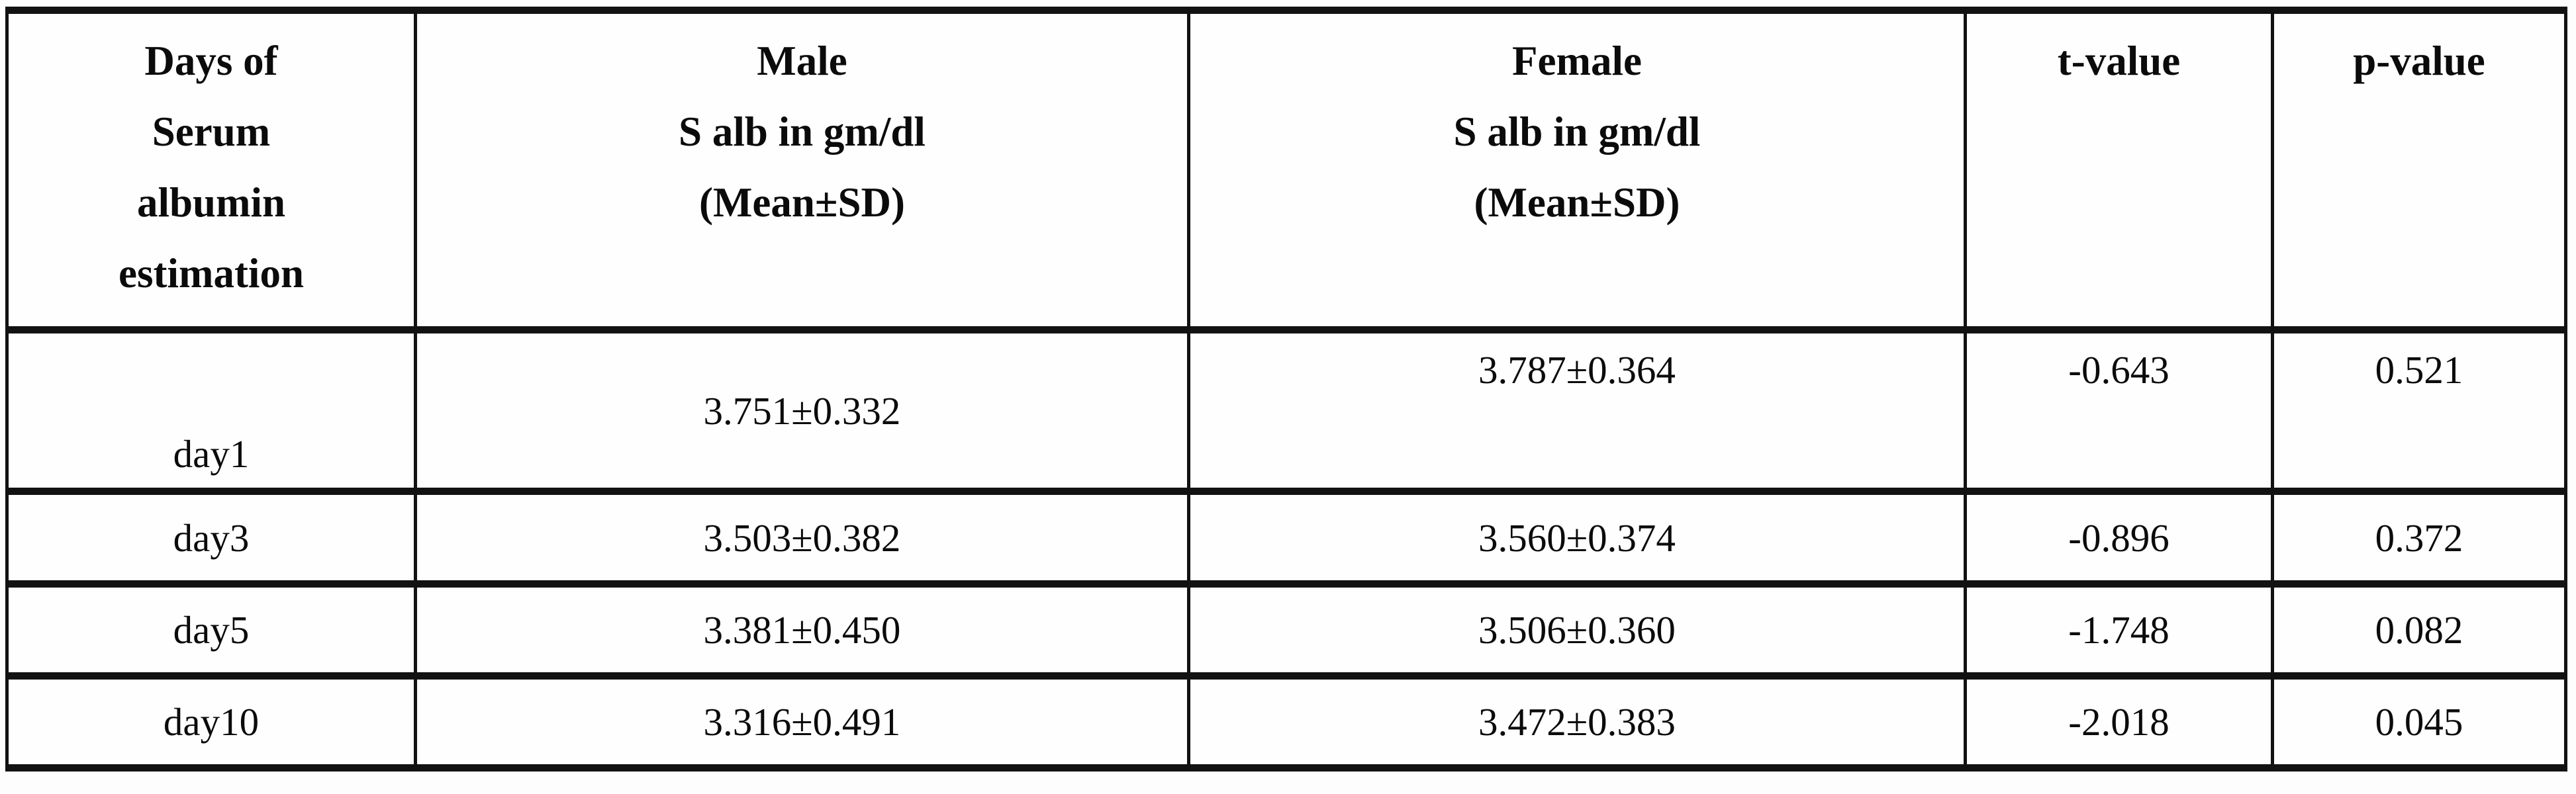  What do you see at coordinates (211, 410) in the screenshot?
I see `cell-day1-label: day1` at bounding box center [211, 410].